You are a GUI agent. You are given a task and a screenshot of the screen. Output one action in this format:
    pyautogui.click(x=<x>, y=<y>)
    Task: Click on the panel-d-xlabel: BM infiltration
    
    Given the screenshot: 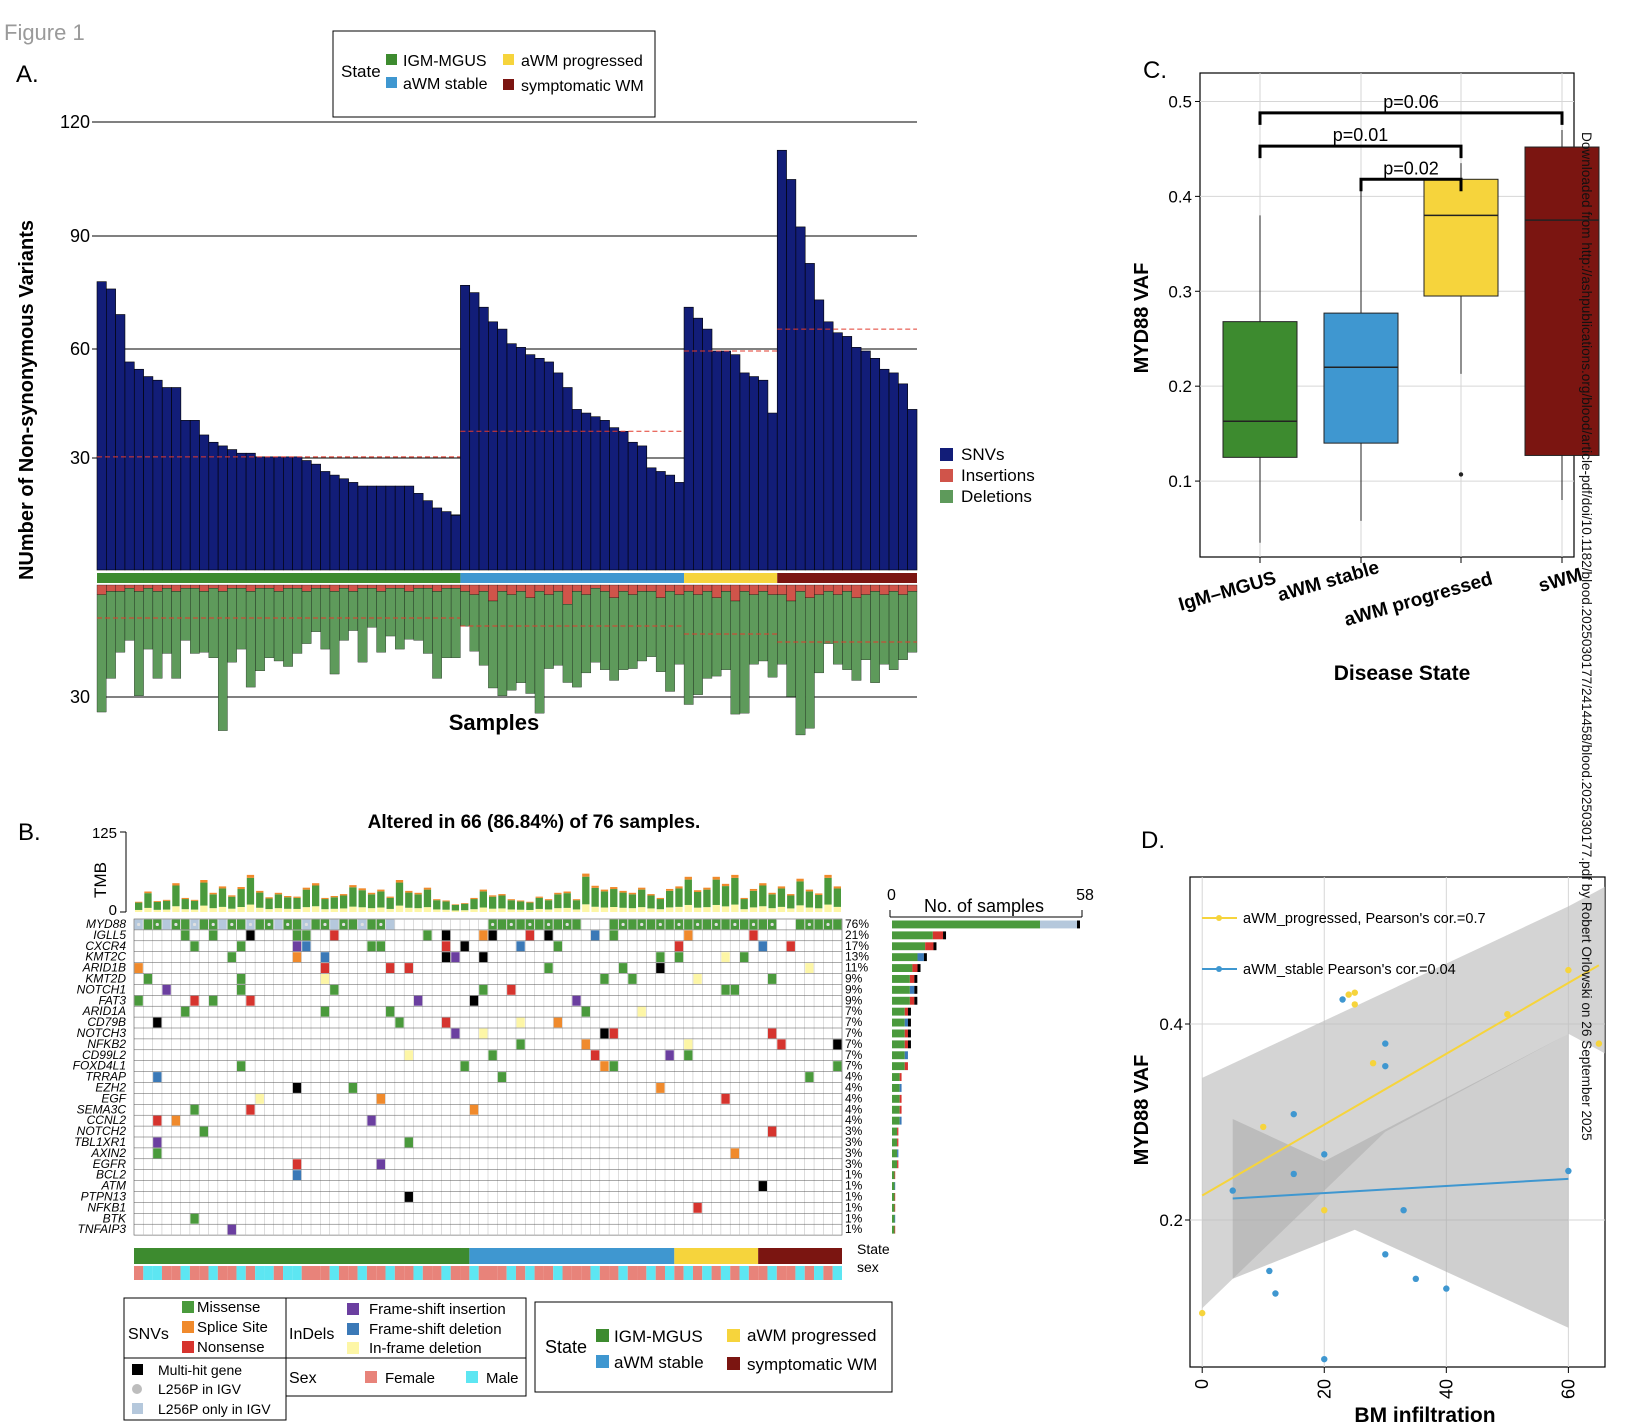 What is the action you would take?
    pyautogui.click(x=1424, y=1415)
    